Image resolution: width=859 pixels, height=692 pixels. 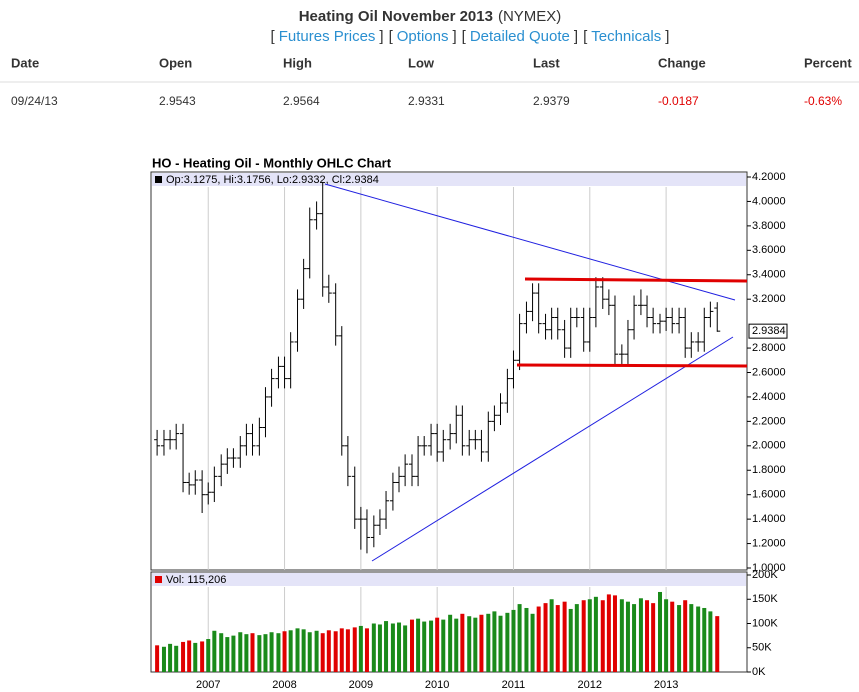 I want to click on y-tick-label: 100K, so click(x=765, y=623).